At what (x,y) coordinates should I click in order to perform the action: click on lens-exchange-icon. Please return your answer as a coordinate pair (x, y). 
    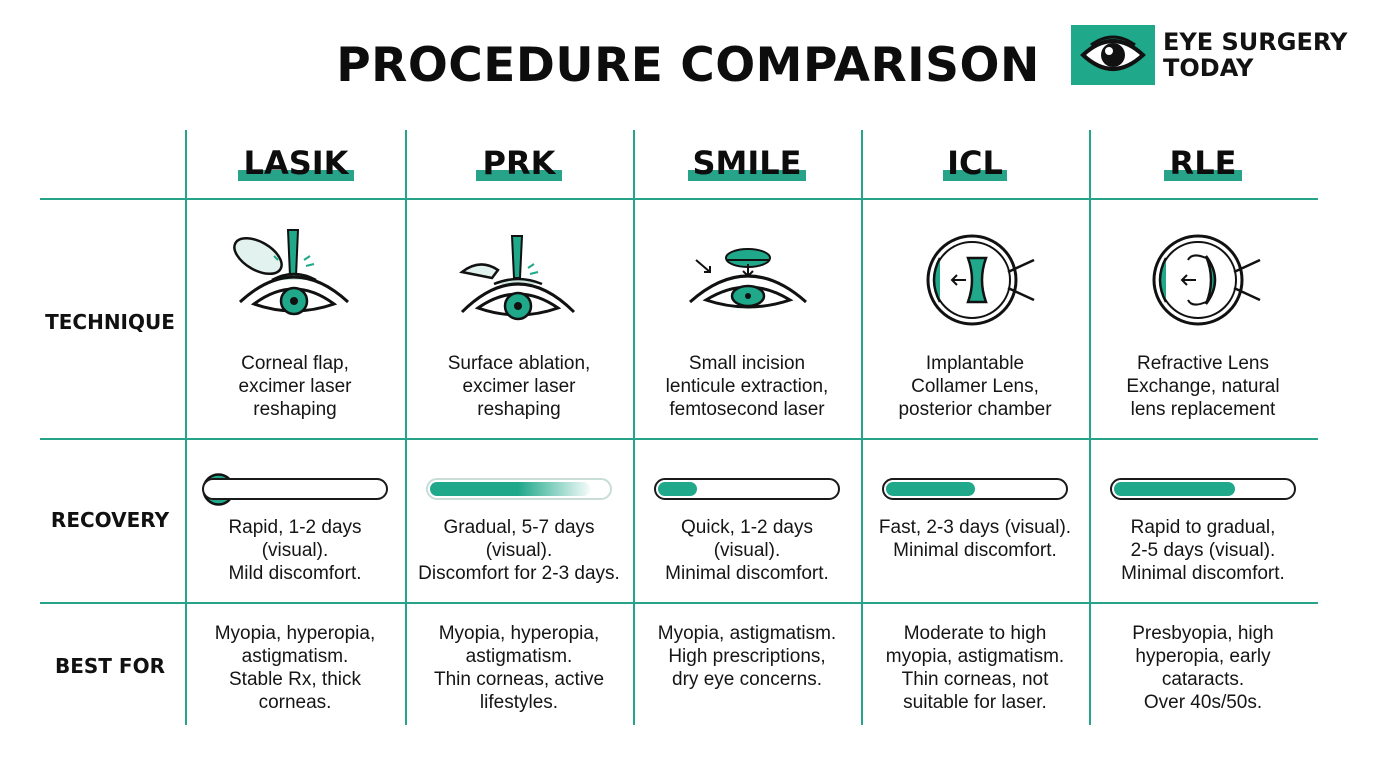
    Looking at the image, I should click on (1206, 280).